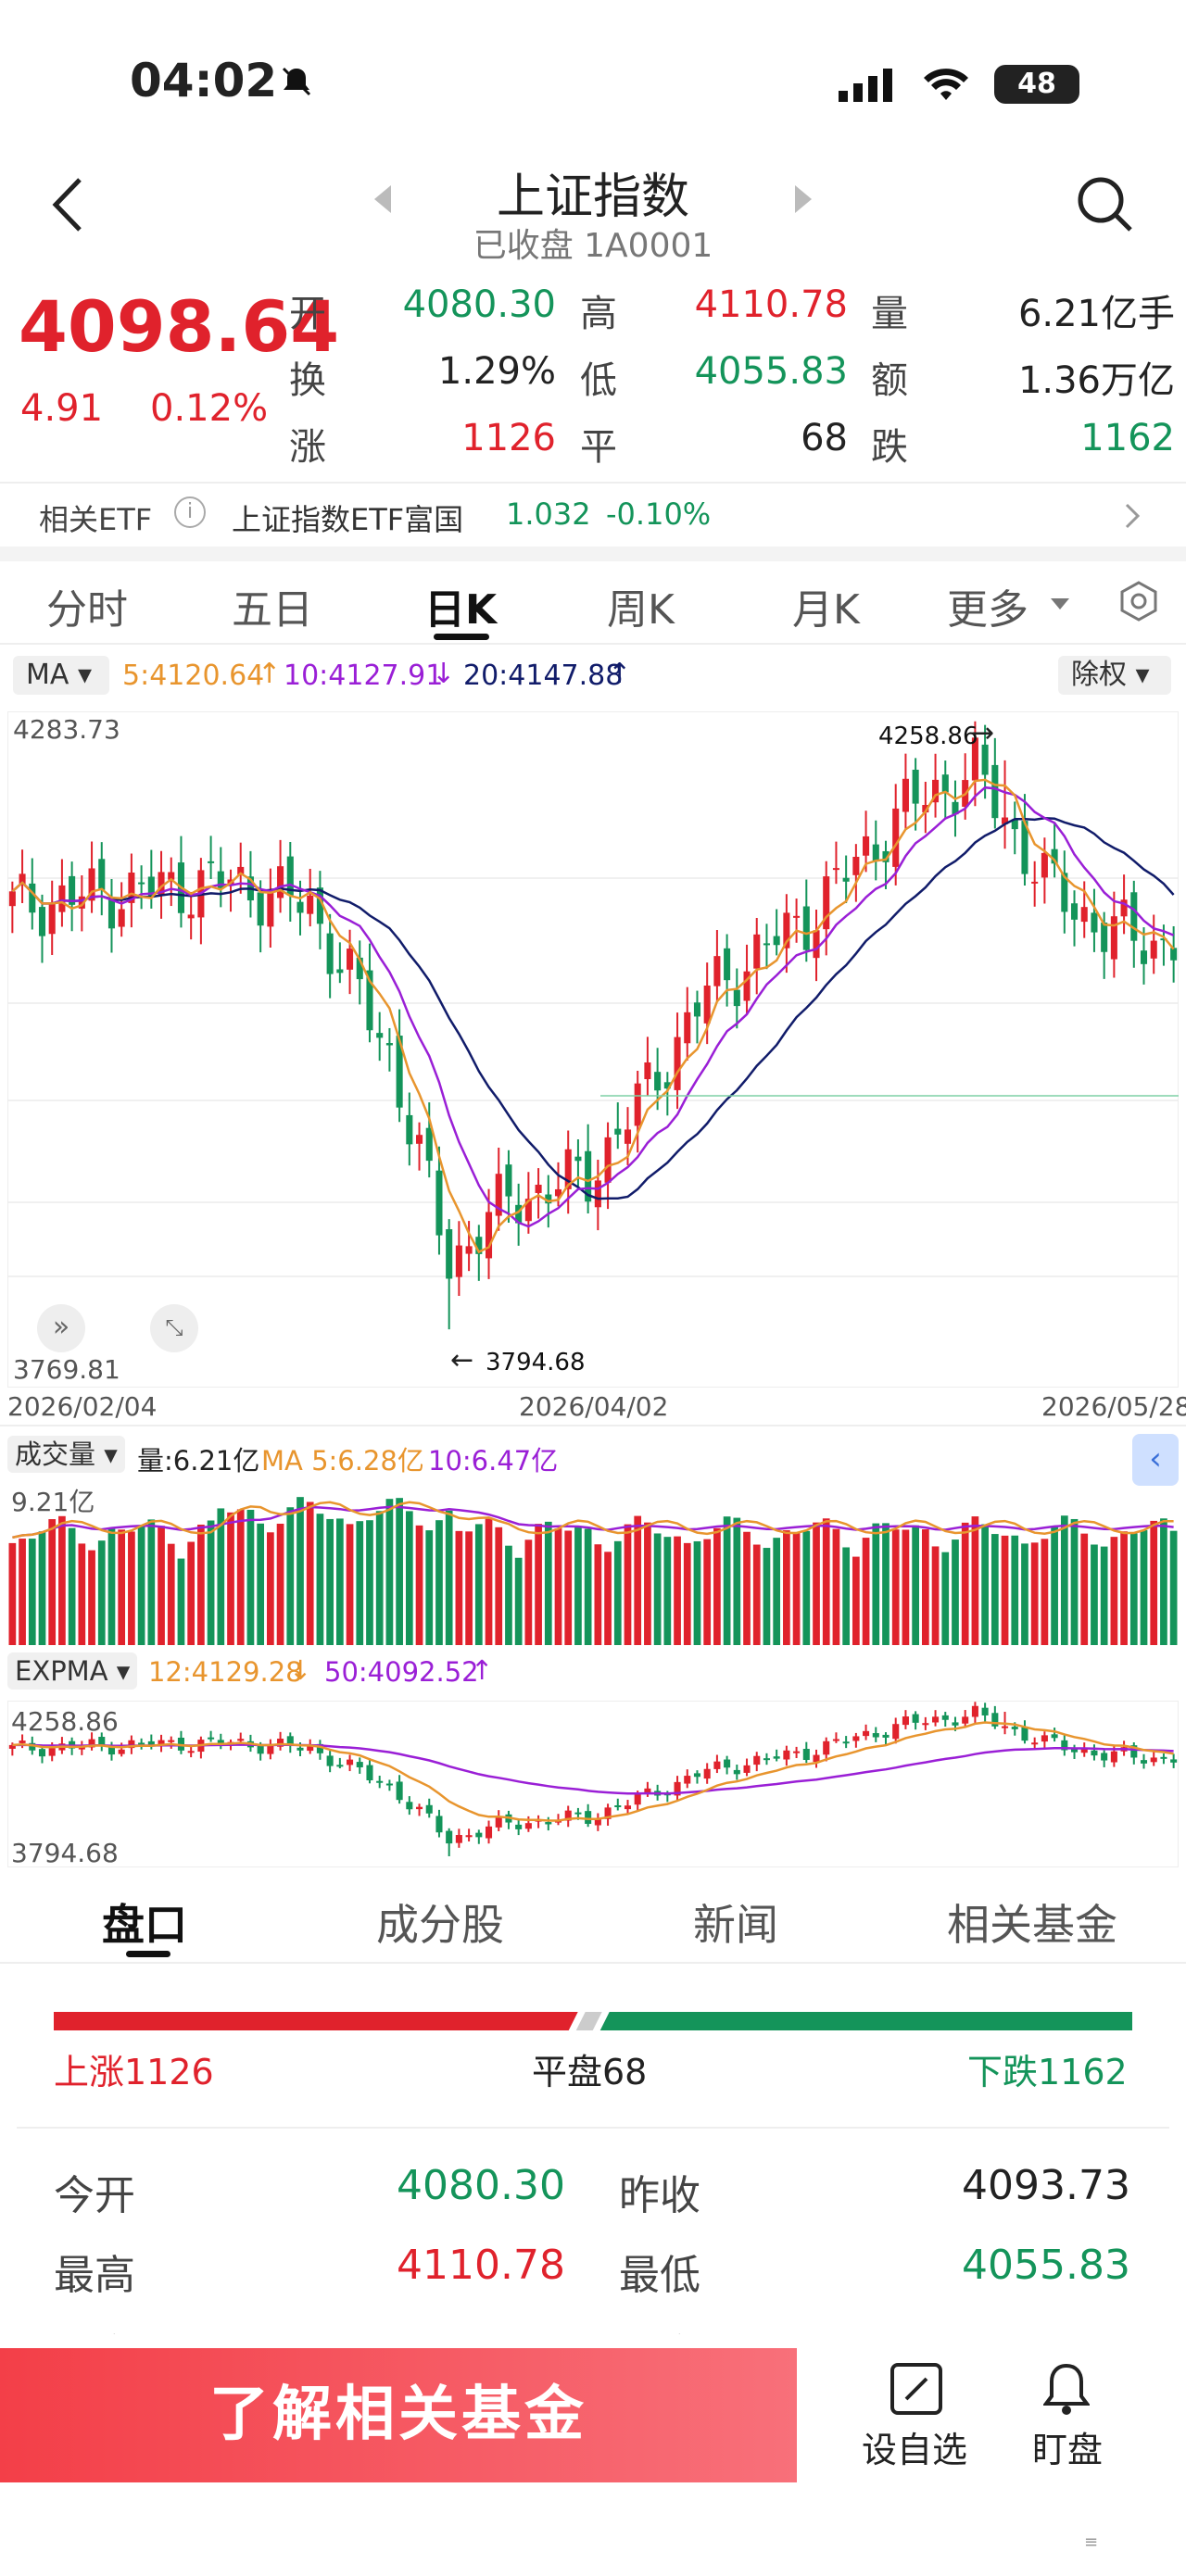 The image size is (1186, 2576). I want to click on add-watchlist-button: 设自选, so click(917, 2417).